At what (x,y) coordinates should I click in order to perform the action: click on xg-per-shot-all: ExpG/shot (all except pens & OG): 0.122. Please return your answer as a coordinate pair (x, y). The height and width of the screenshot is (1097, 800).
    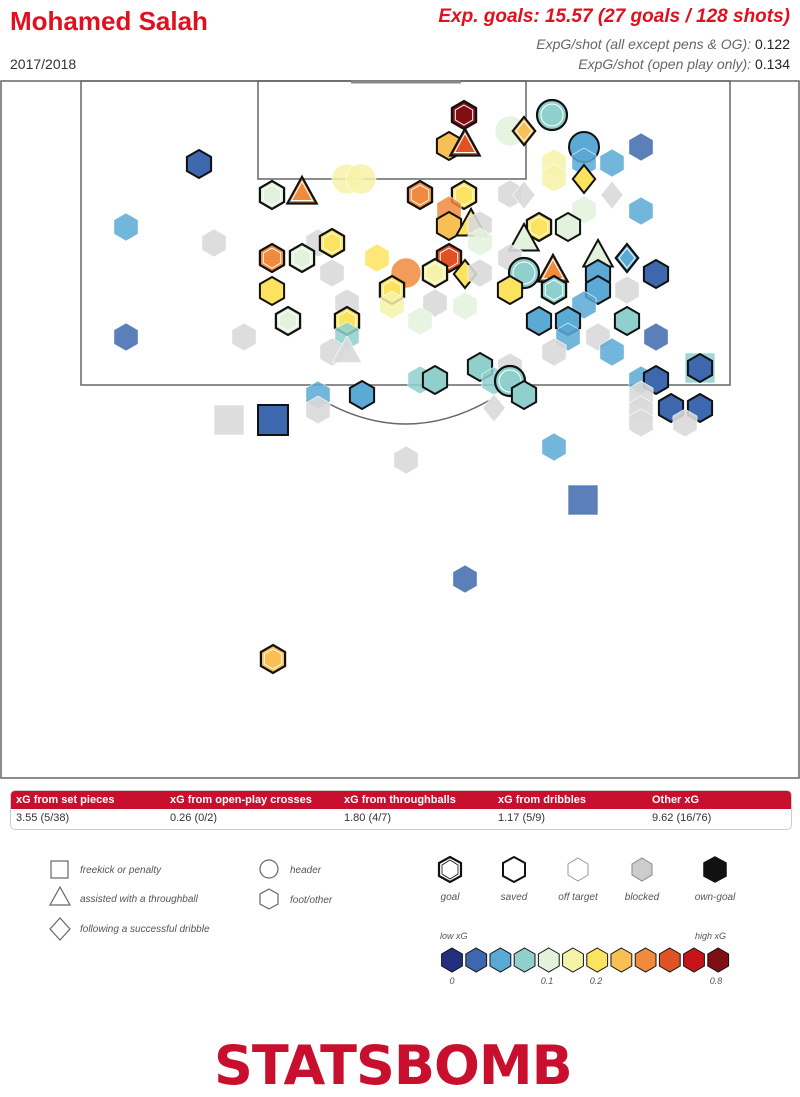
    Looking at the image, I should click on (663, 44).